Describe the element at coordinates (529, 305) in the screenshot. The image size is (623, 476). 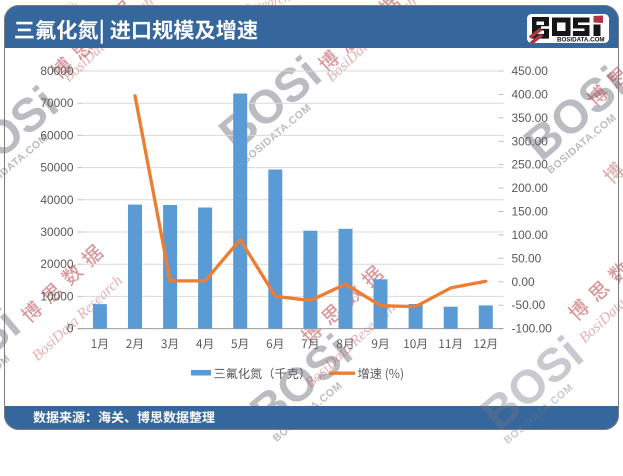
I see `svg-text: -50.00` at that location.